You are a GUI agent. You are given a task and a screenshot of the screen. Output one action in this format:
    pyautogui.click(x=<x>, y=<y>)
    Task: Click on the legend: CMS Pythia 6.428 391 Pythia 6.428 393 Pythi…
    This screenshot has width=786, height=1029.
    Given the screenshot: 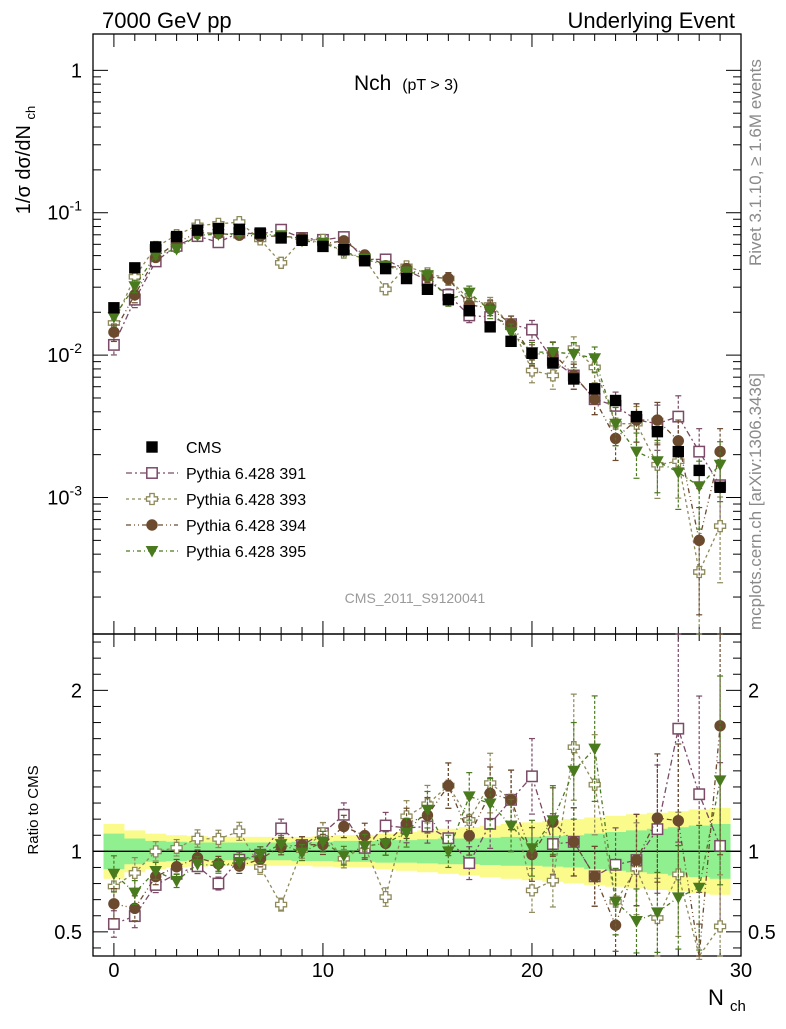 What is the action you would take?
    pyautogui.click(x=216, y=500)
    